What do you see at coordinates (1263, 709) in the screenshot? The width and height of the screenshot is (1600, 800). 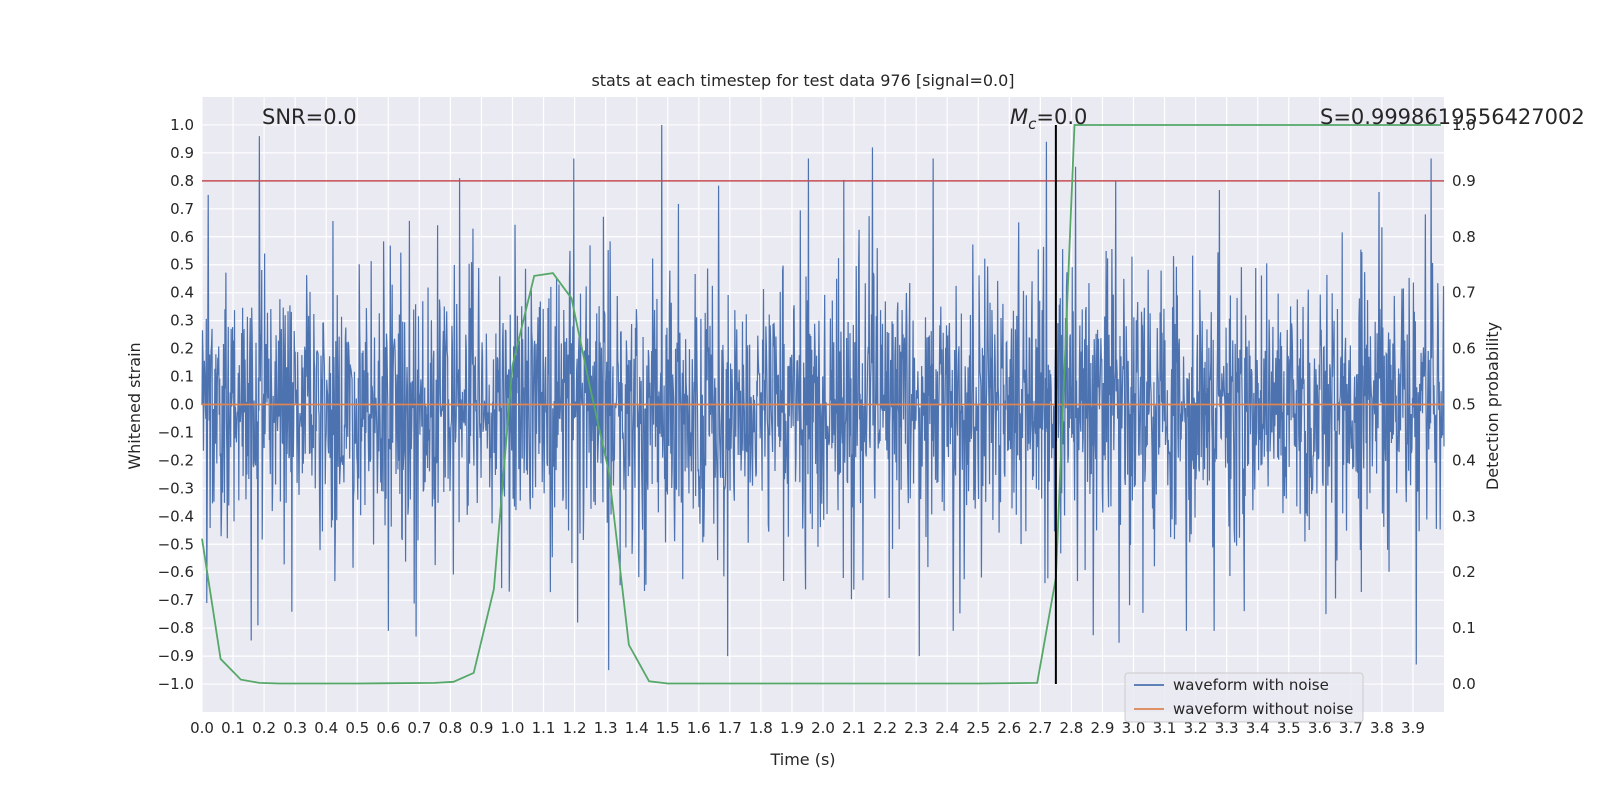 I see `legend-label-waveform-without-noise: waveform without noise` at bounding box center [1263, 709].